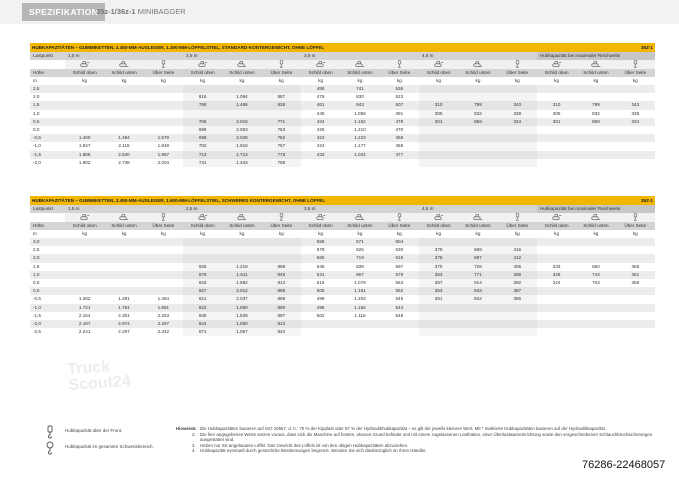  What do you see at coordinates (163, 138) in the screenshot?
I see `capacity-cell: 1.579` at bounding box center [163, 138].